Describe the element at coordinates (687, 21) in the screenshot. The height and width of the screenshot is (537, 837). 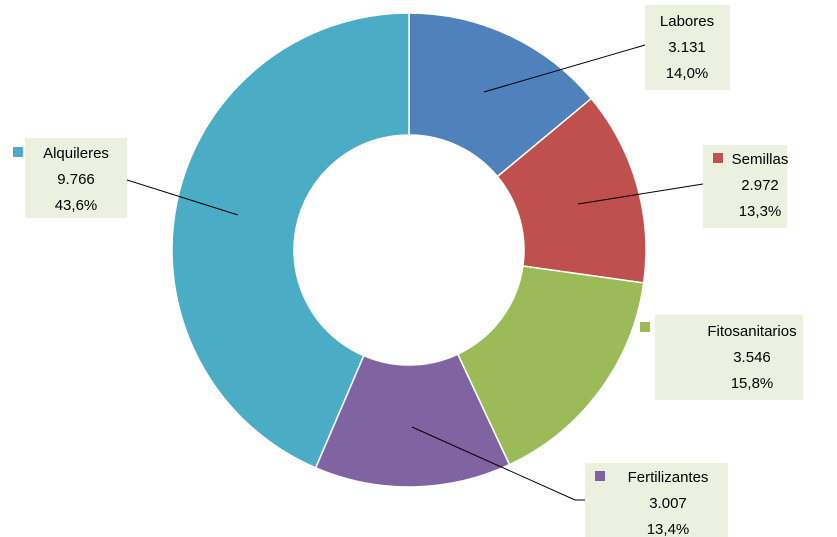
I see `label-name: Labores` at that location.